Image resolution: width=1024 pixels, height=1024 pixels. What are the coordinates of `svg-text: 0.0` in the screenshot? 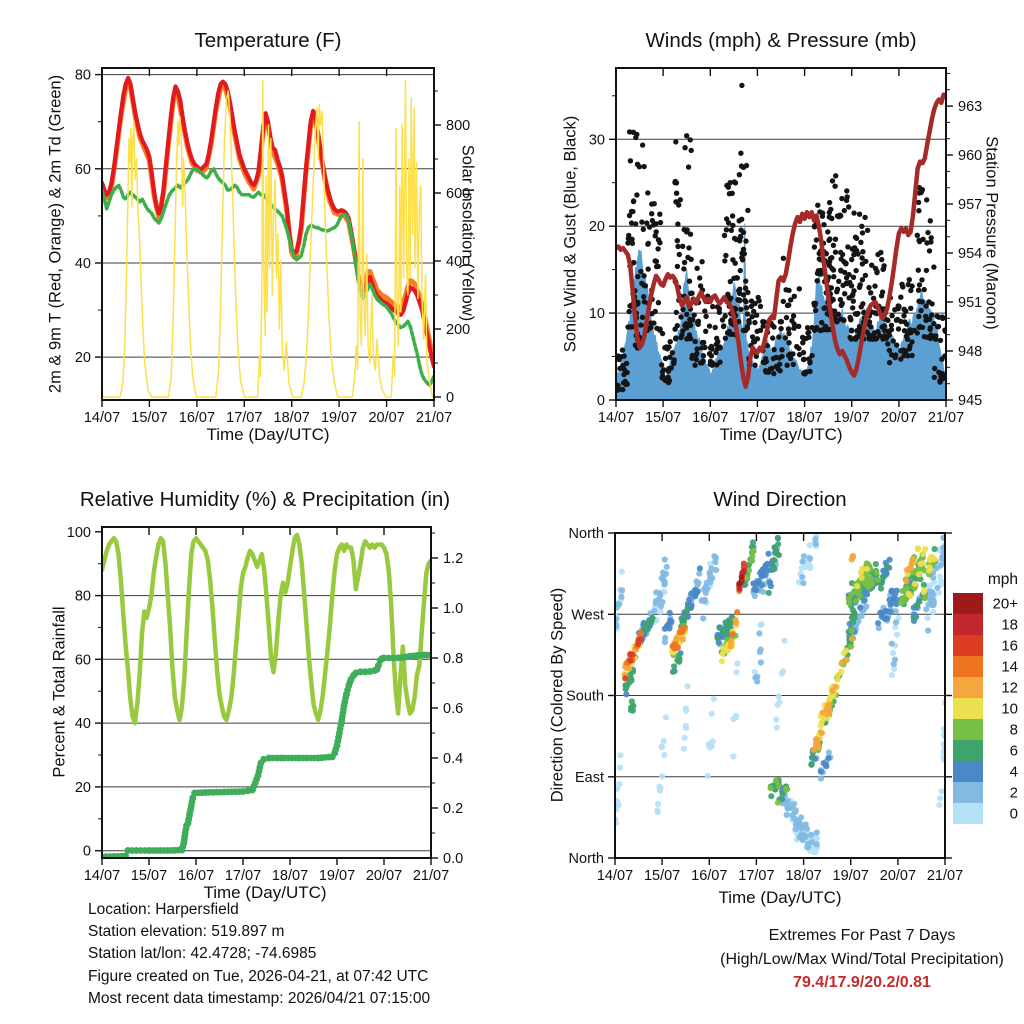 It's located at (453, 859).